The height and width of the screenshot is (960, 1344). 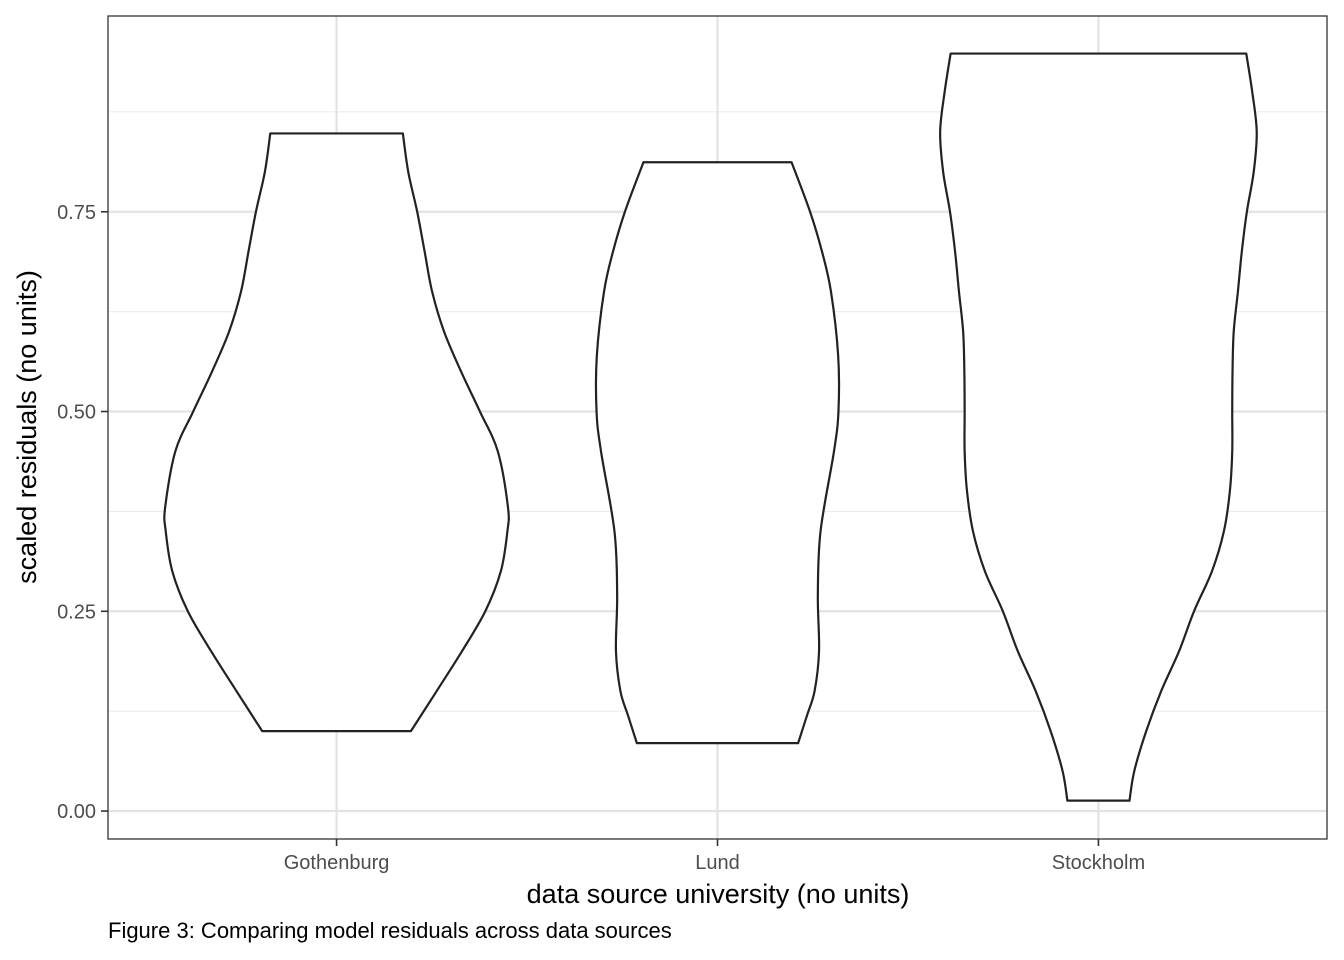 What do you see at coordinates (717, 863) in the screenshot?
I see `x-tick-label: Lund` at bounding box center [717, 863].